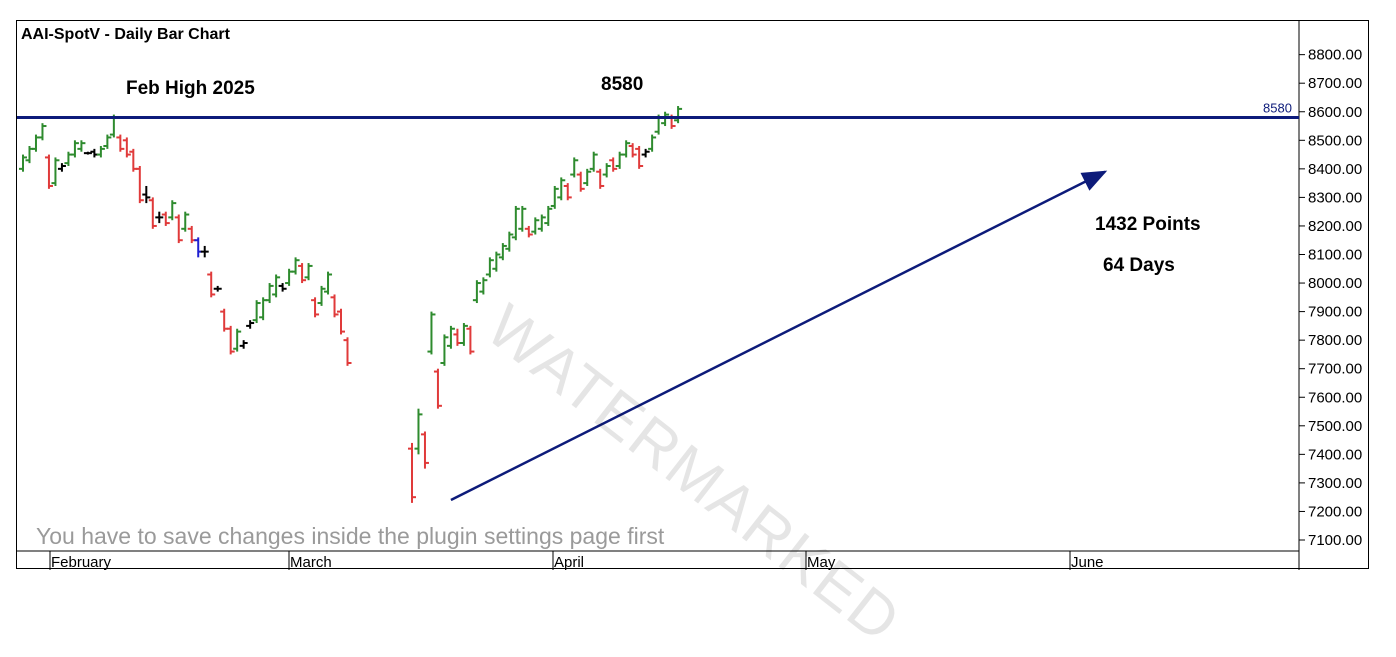  Describe the element at coordinates (1335, 454) in the screenshot. I see `y-tick-label: 7400.00` at that location.